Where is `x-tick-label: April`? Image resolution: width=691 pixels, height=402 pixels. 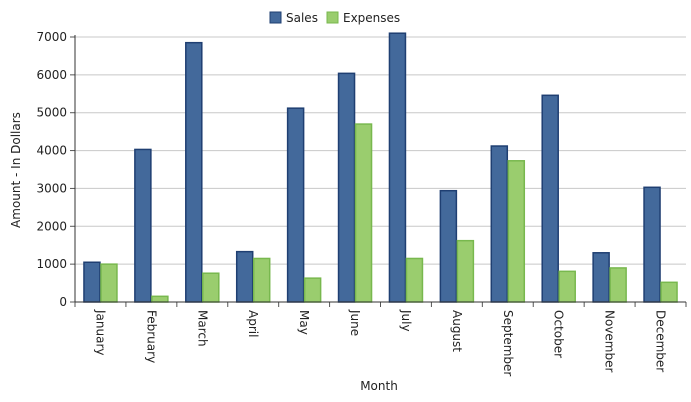 x-tick-label: April is located at coordinates (253, 323).